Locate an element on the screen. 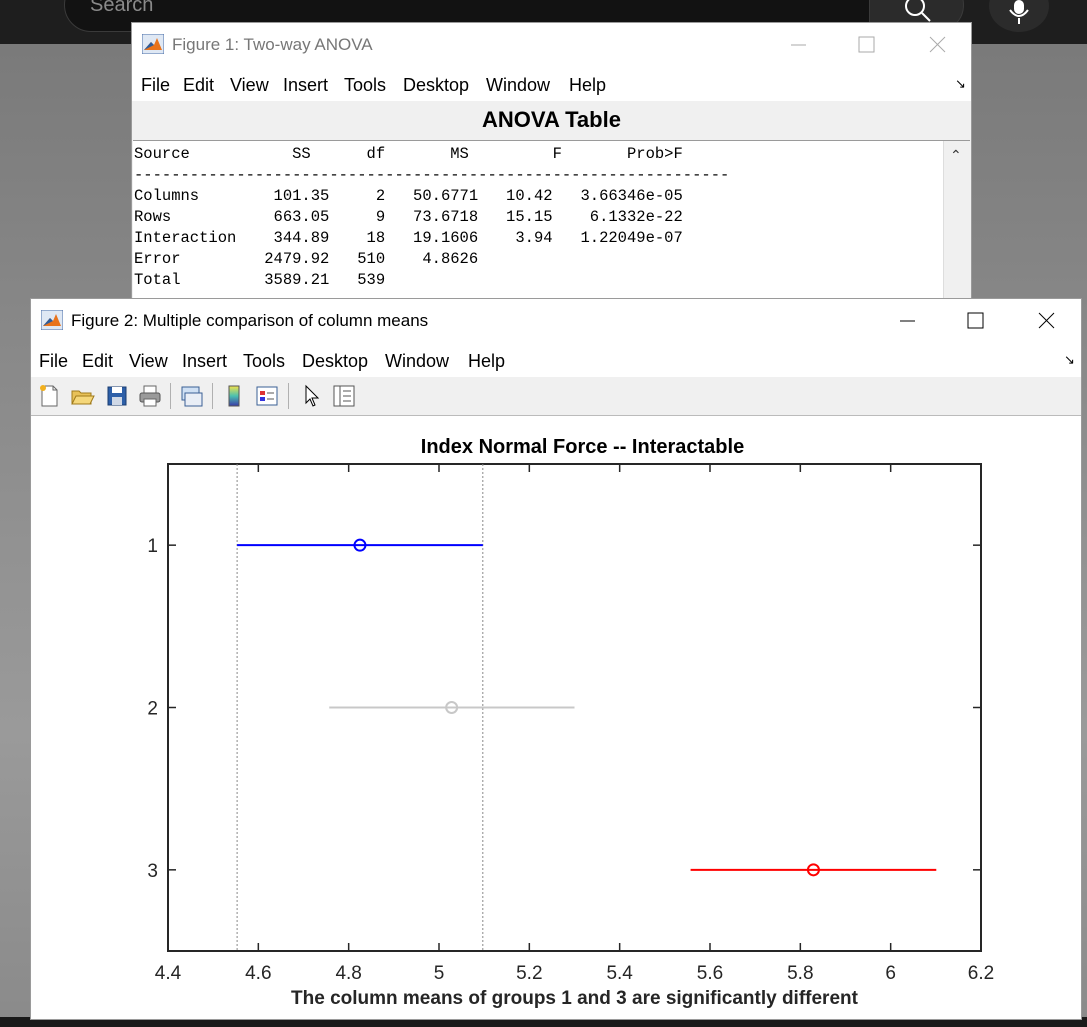 The height and width of the screenshot is (1027, 1087). microphone-button is located at coordinates (1019, 16).